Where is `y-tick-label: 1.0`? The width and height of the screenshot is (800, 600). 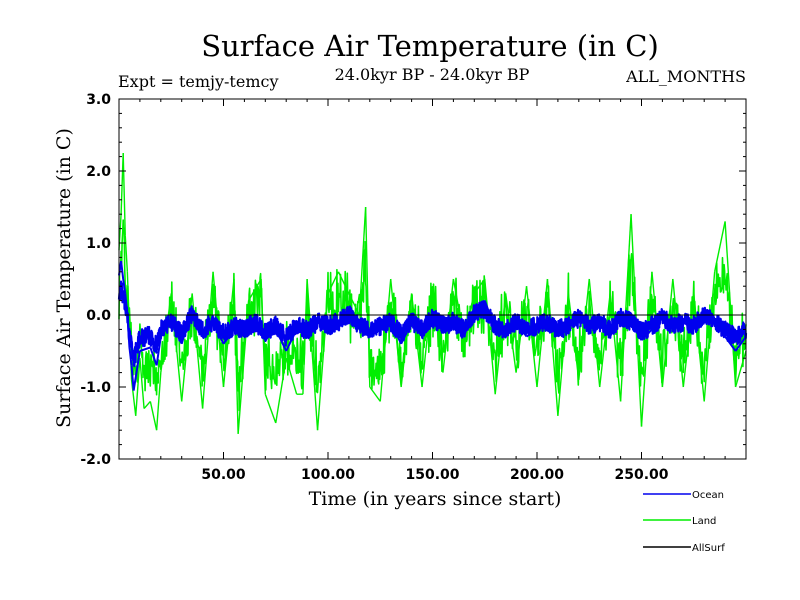
y-tick-label: 1.0 is located at coordinates (98, 244).